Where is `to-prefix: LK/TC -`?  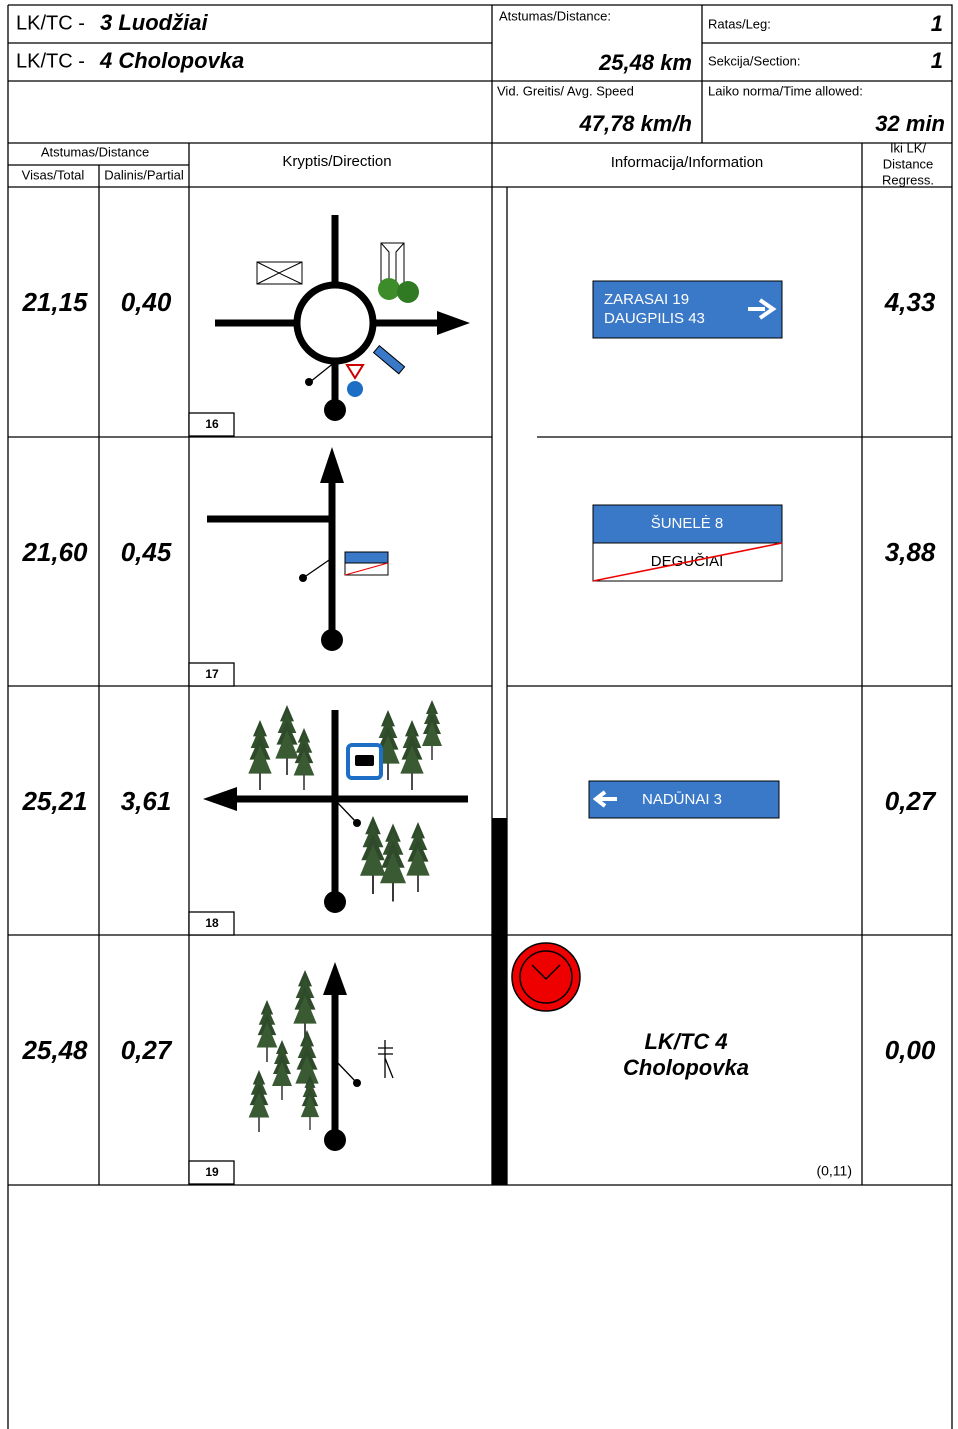 to-prefix: LK/TC - is located at coordinates (50, 61).